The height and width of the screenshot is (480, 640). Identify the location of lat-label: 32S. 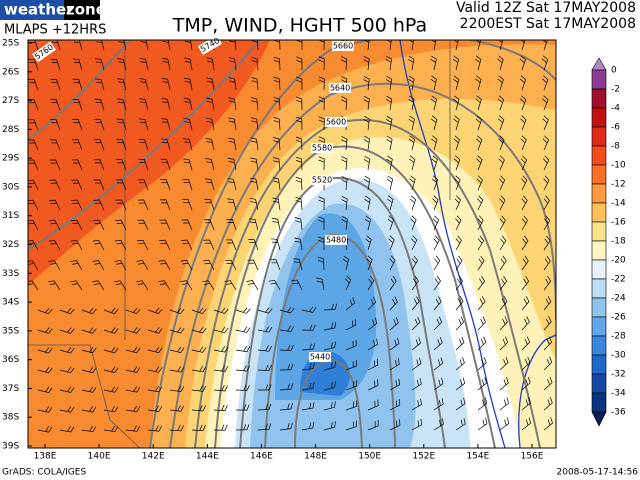
(10, 245).